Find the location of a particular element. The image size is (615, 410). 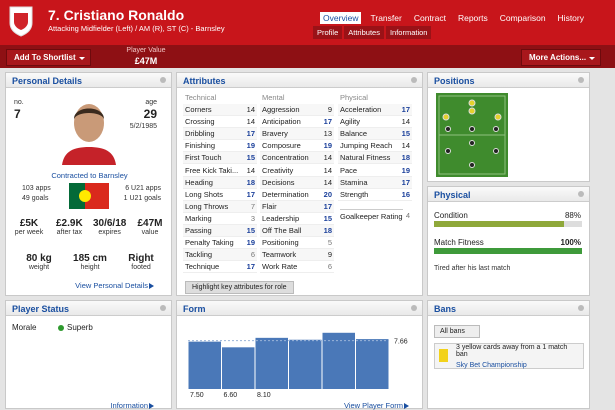

tab: History is located at coordinates (570, 18).